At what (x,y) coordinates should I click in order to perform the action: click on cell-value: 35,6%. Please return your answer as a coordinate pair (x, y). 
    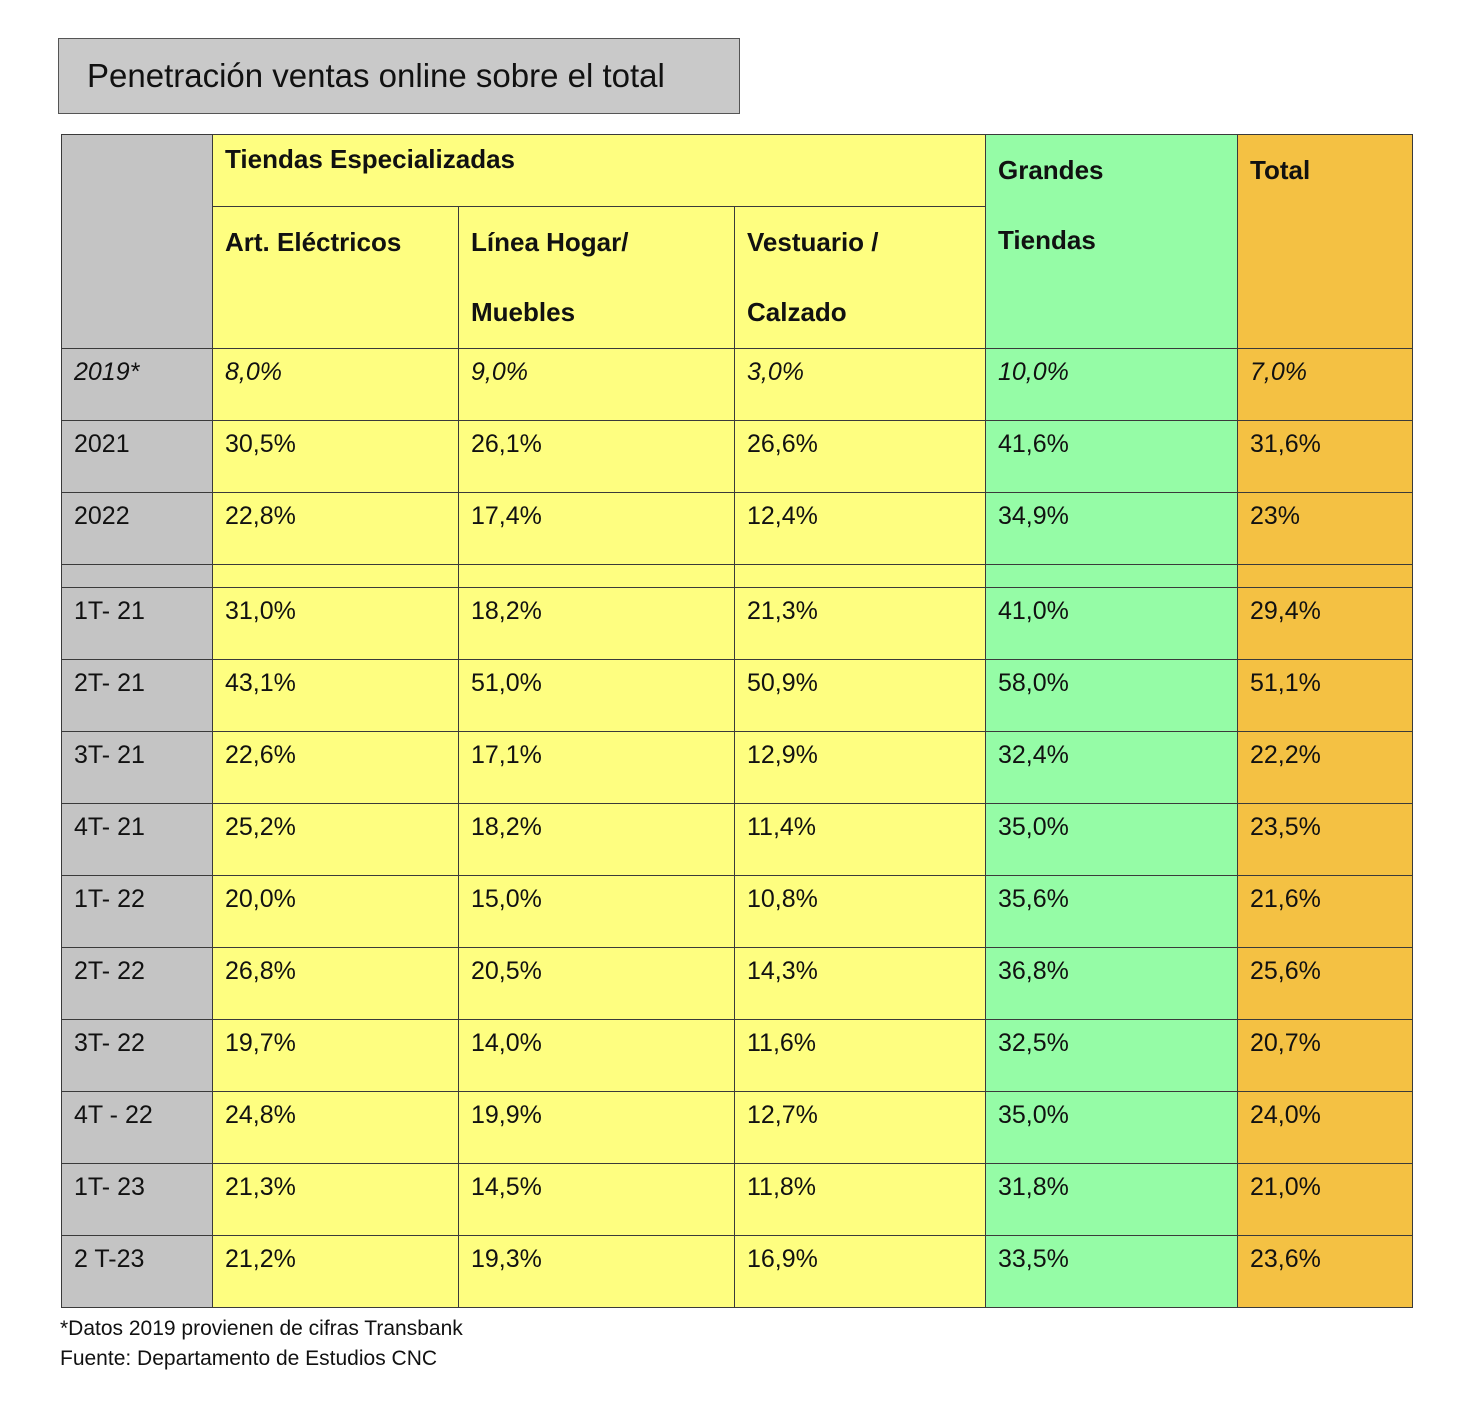
    Looking at the image, I should click on (1033, 899).